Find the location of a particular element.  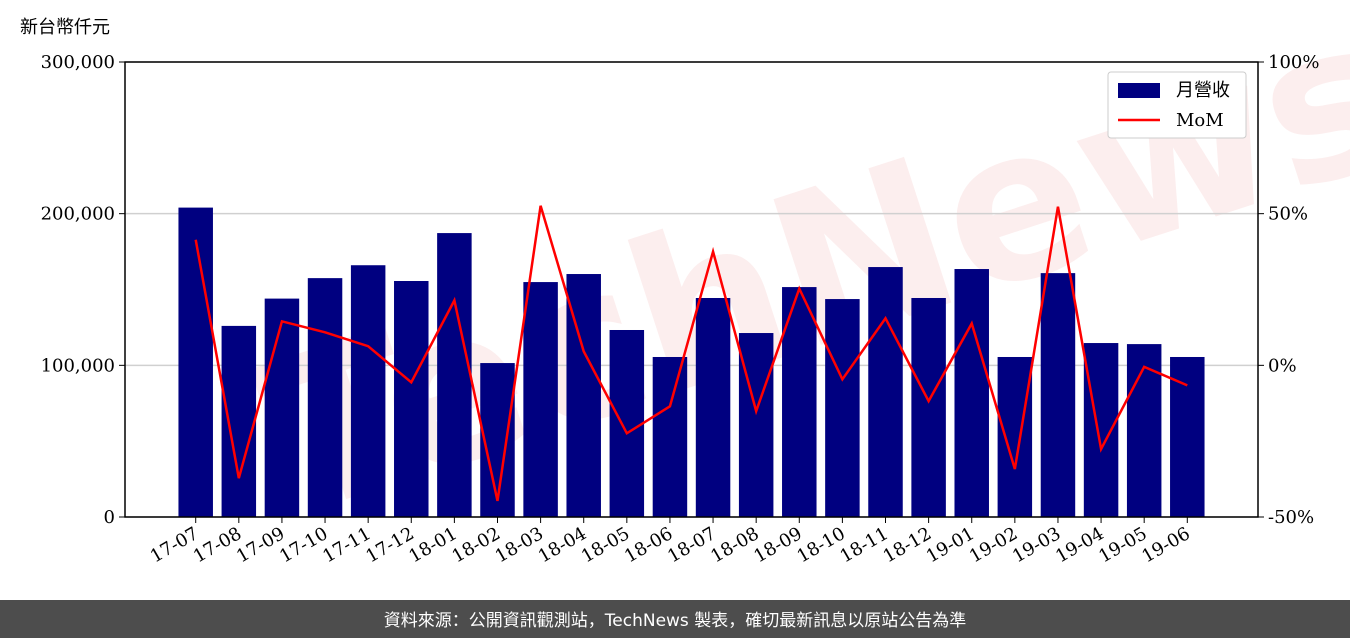

x-tick-label: 18-11 is located at coordinates (864, 545).